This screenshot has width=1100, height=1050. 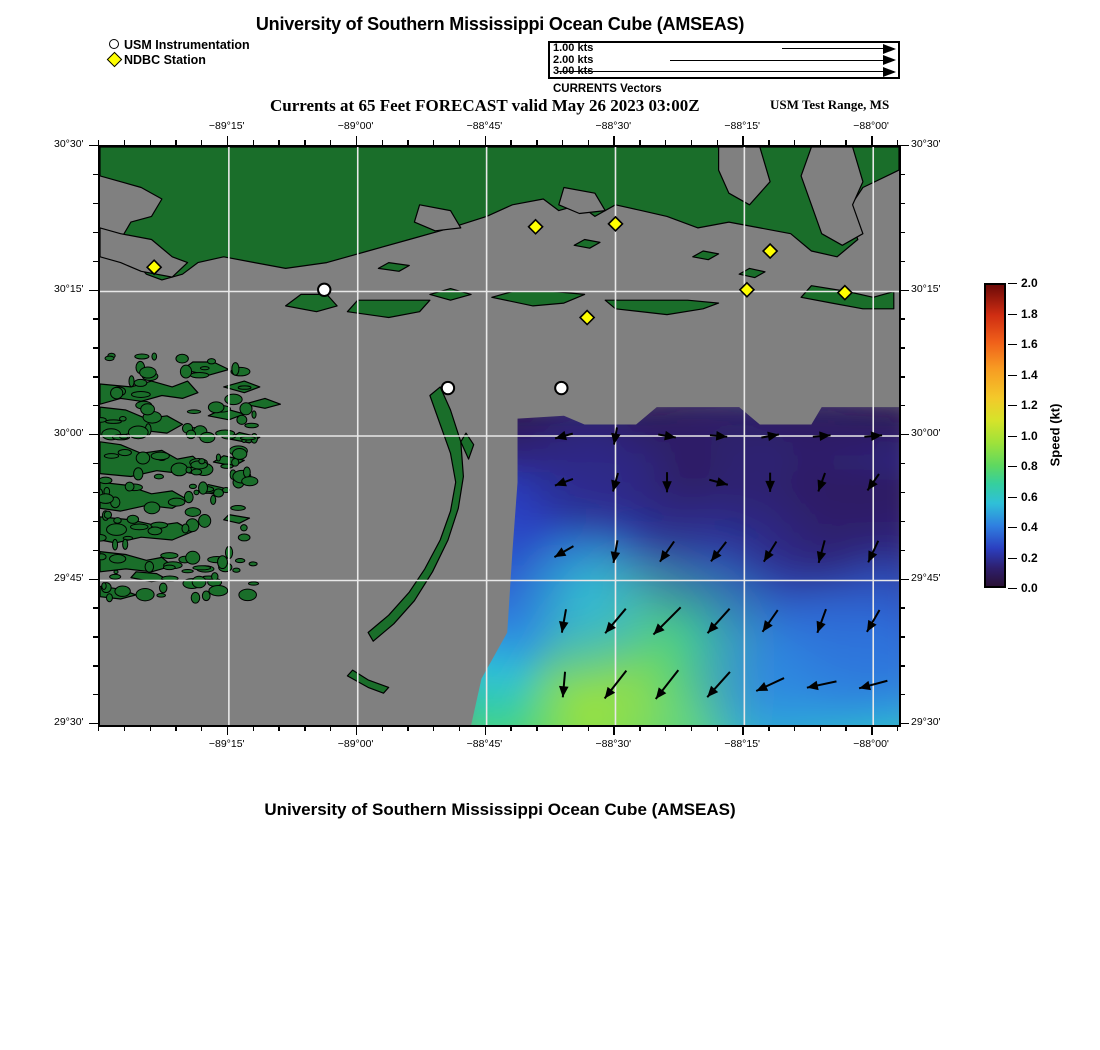 What do you see at coordinates (1029, 313) in the screenshot?
I see `colorbar-tick-label: 1.8` at bounding box center [1029, 313].